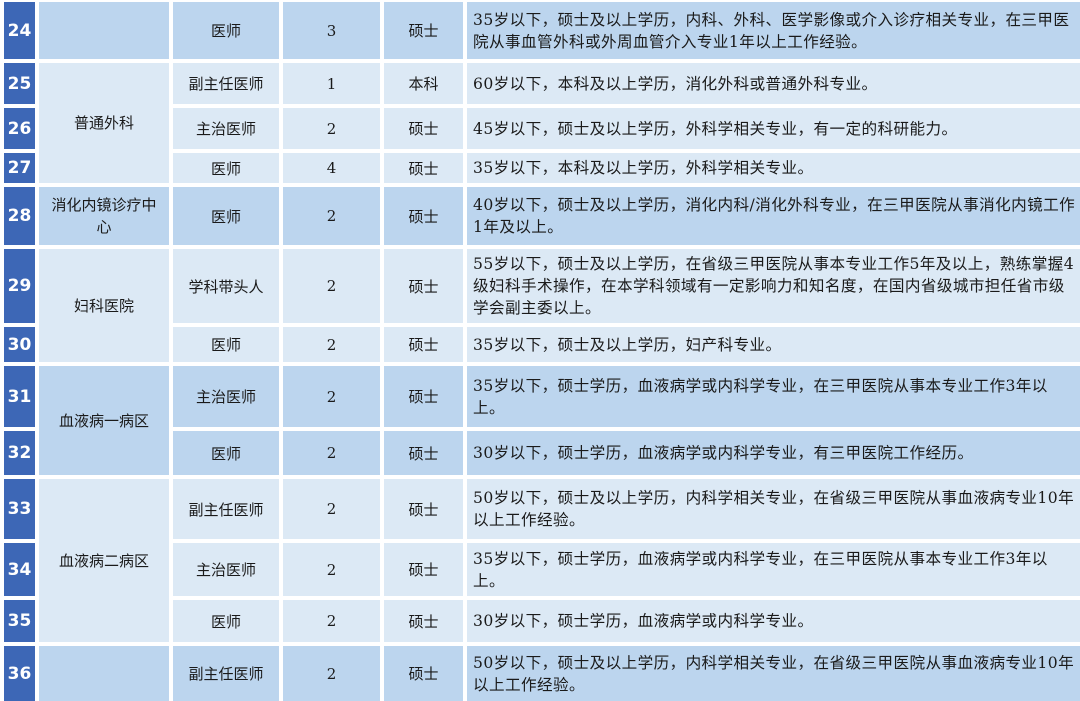  Describe the element at coordinates (19, 673) in the screenshot. I see `row-number: 36` at that location.